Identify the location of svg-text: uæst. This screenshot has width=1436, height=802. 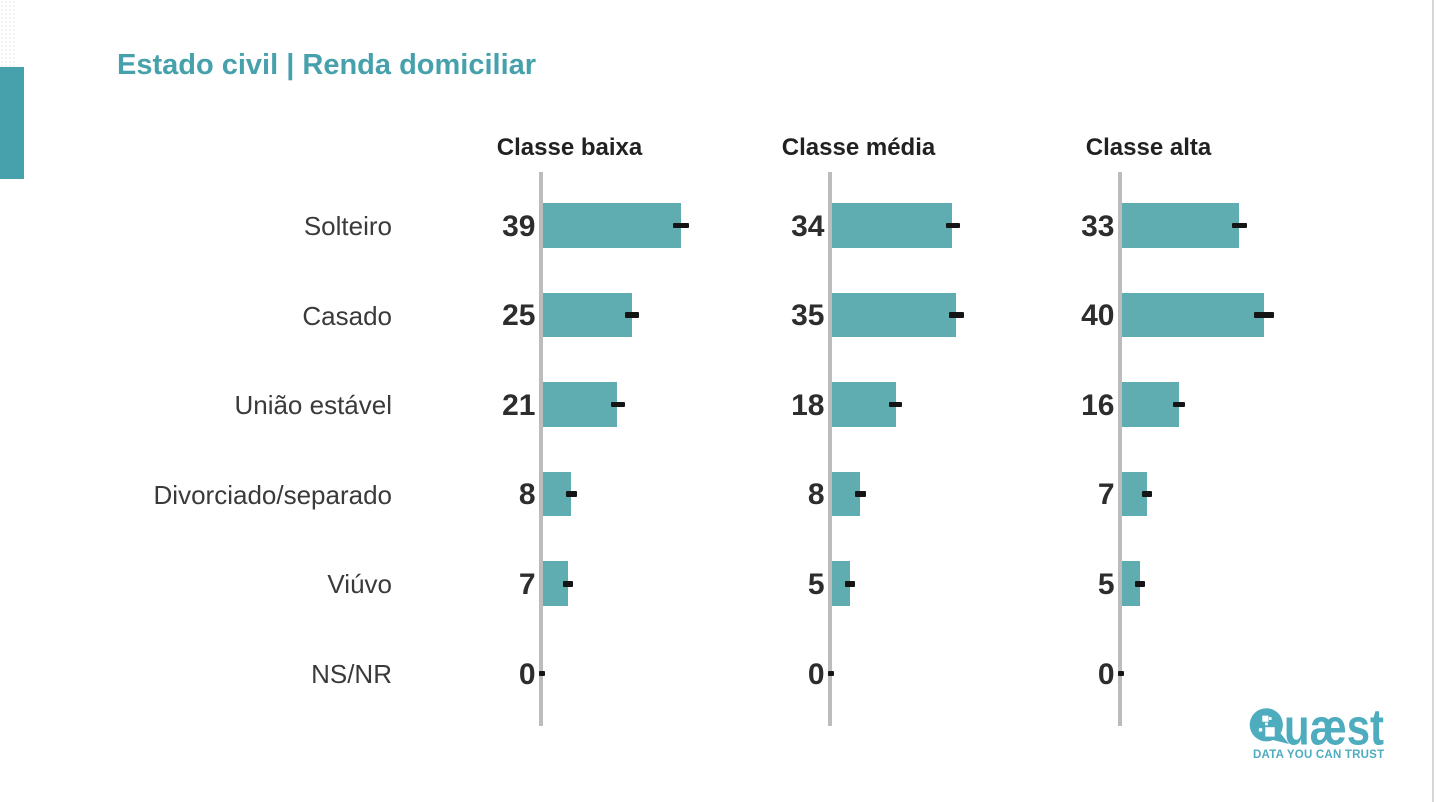
(1334, 728).